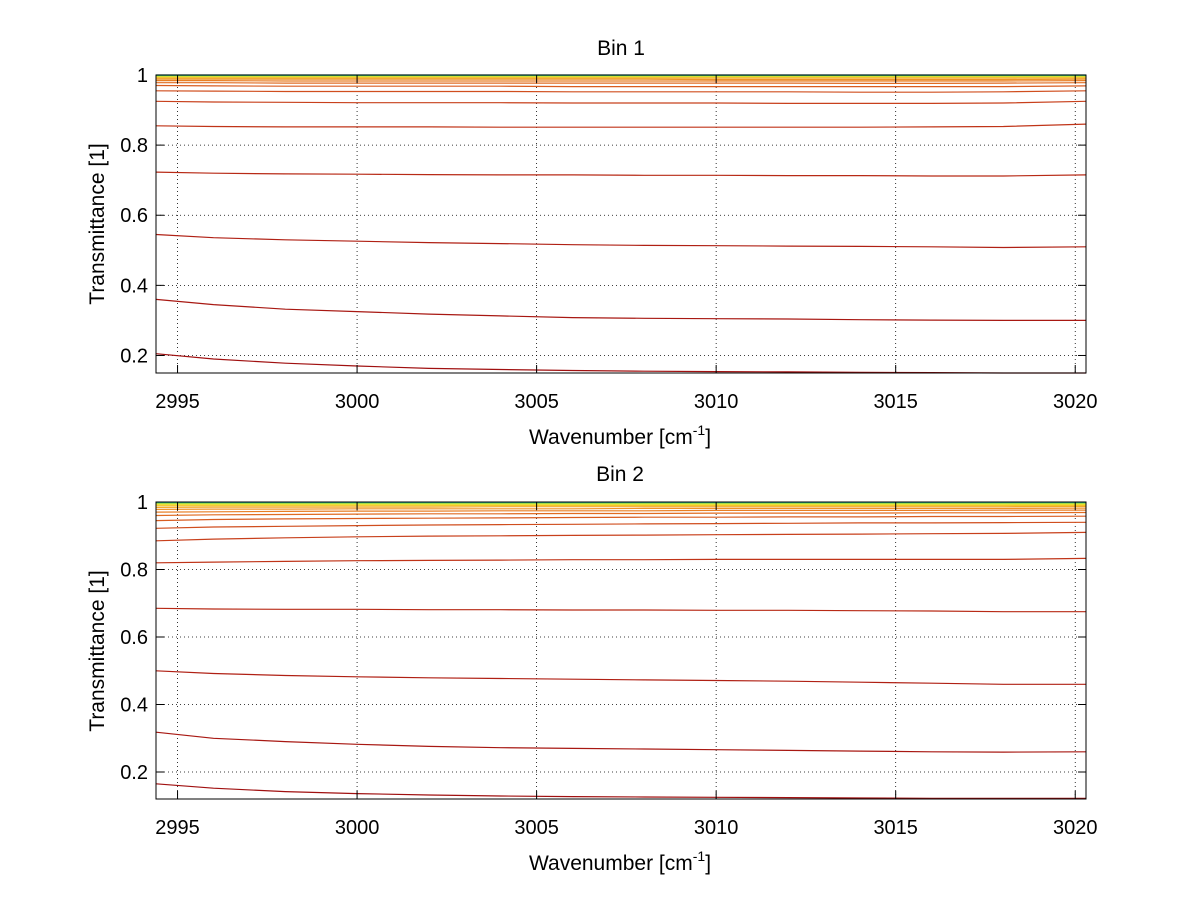 The width and height of the screenshot is (1200, 901). I want to click on chart-title: Bin 1, so click(621, 48).